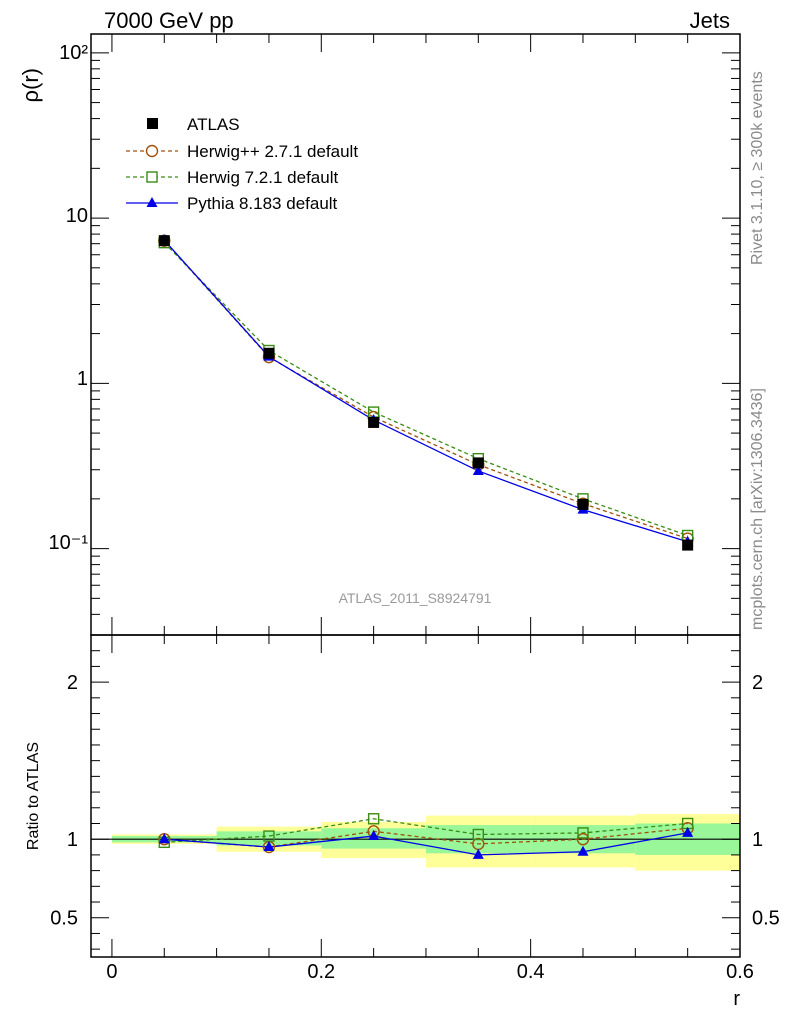 The height and width of the screenshot is (1024, 786). I want to click on data-point-pythia, so click(478, 469).